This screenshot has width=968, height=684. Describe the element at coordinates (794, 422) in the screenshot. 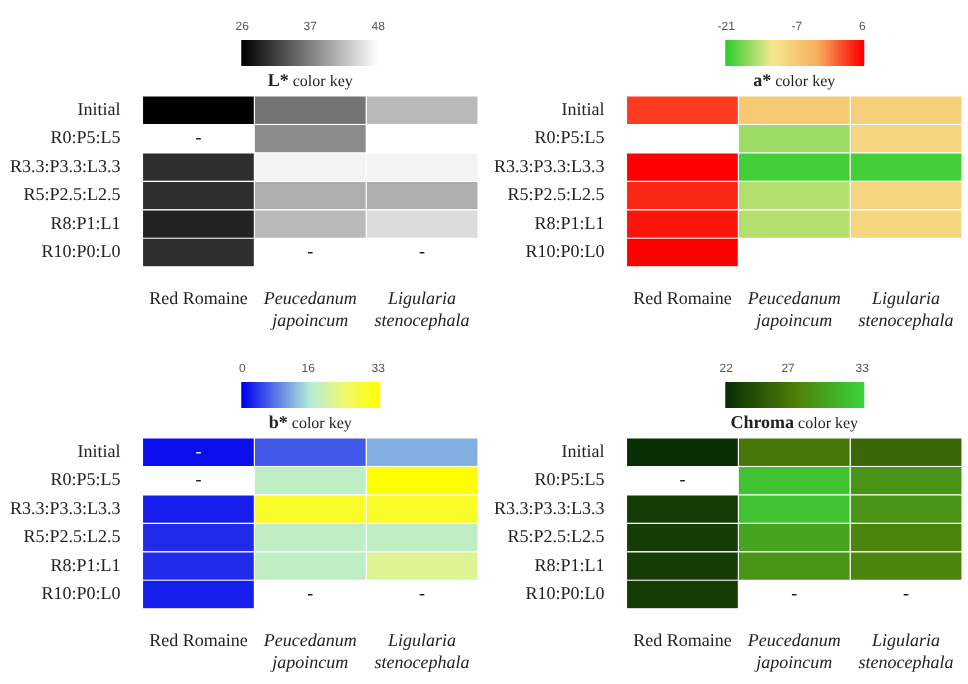

I see `color-bar-title: Chroma color key` at that location.